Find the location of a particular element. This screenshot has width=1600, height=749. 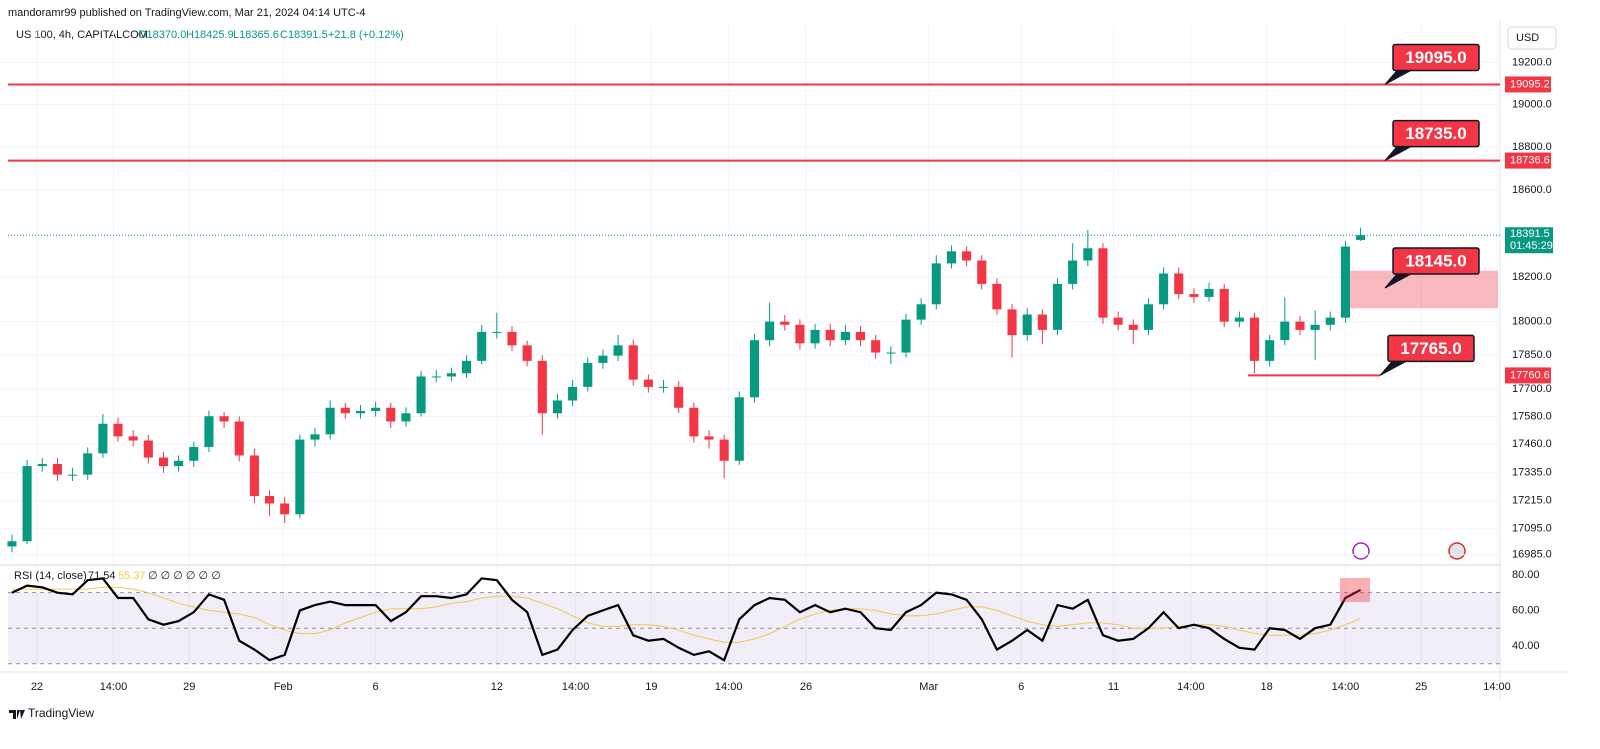

x-tick-label: Feb is located at coordinates (283, 687).